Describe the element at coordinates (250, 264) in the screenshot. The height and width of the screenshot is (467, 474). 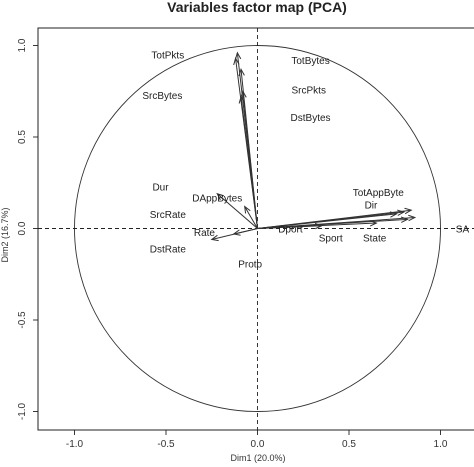
I see `variable-label: Proto` at that location.